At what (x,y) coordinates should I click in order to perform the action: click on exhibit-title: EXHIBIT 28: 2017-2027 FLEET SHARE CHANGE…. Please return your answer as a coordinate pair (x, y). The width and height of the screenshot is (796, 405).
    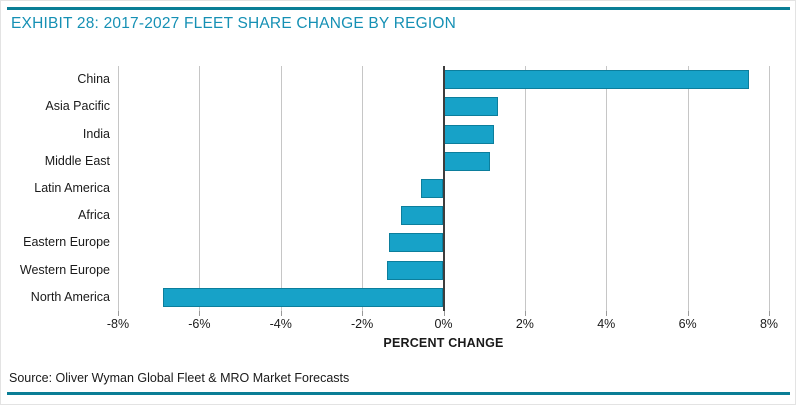
    Looking at the image, I should click on (234, 23).